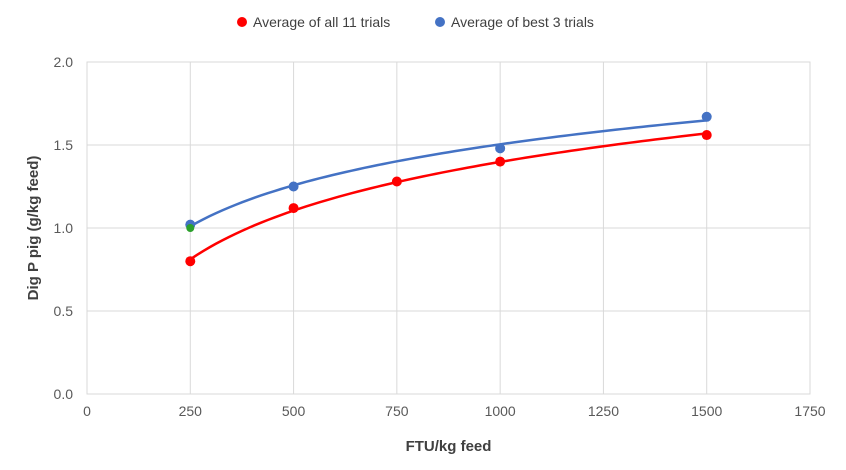 This screenshot has height=470, width=846. What do you see at coordinates (397, 411) in the screenshot?
I see `x-tick-label: 750` at bounding box center [397, 411].